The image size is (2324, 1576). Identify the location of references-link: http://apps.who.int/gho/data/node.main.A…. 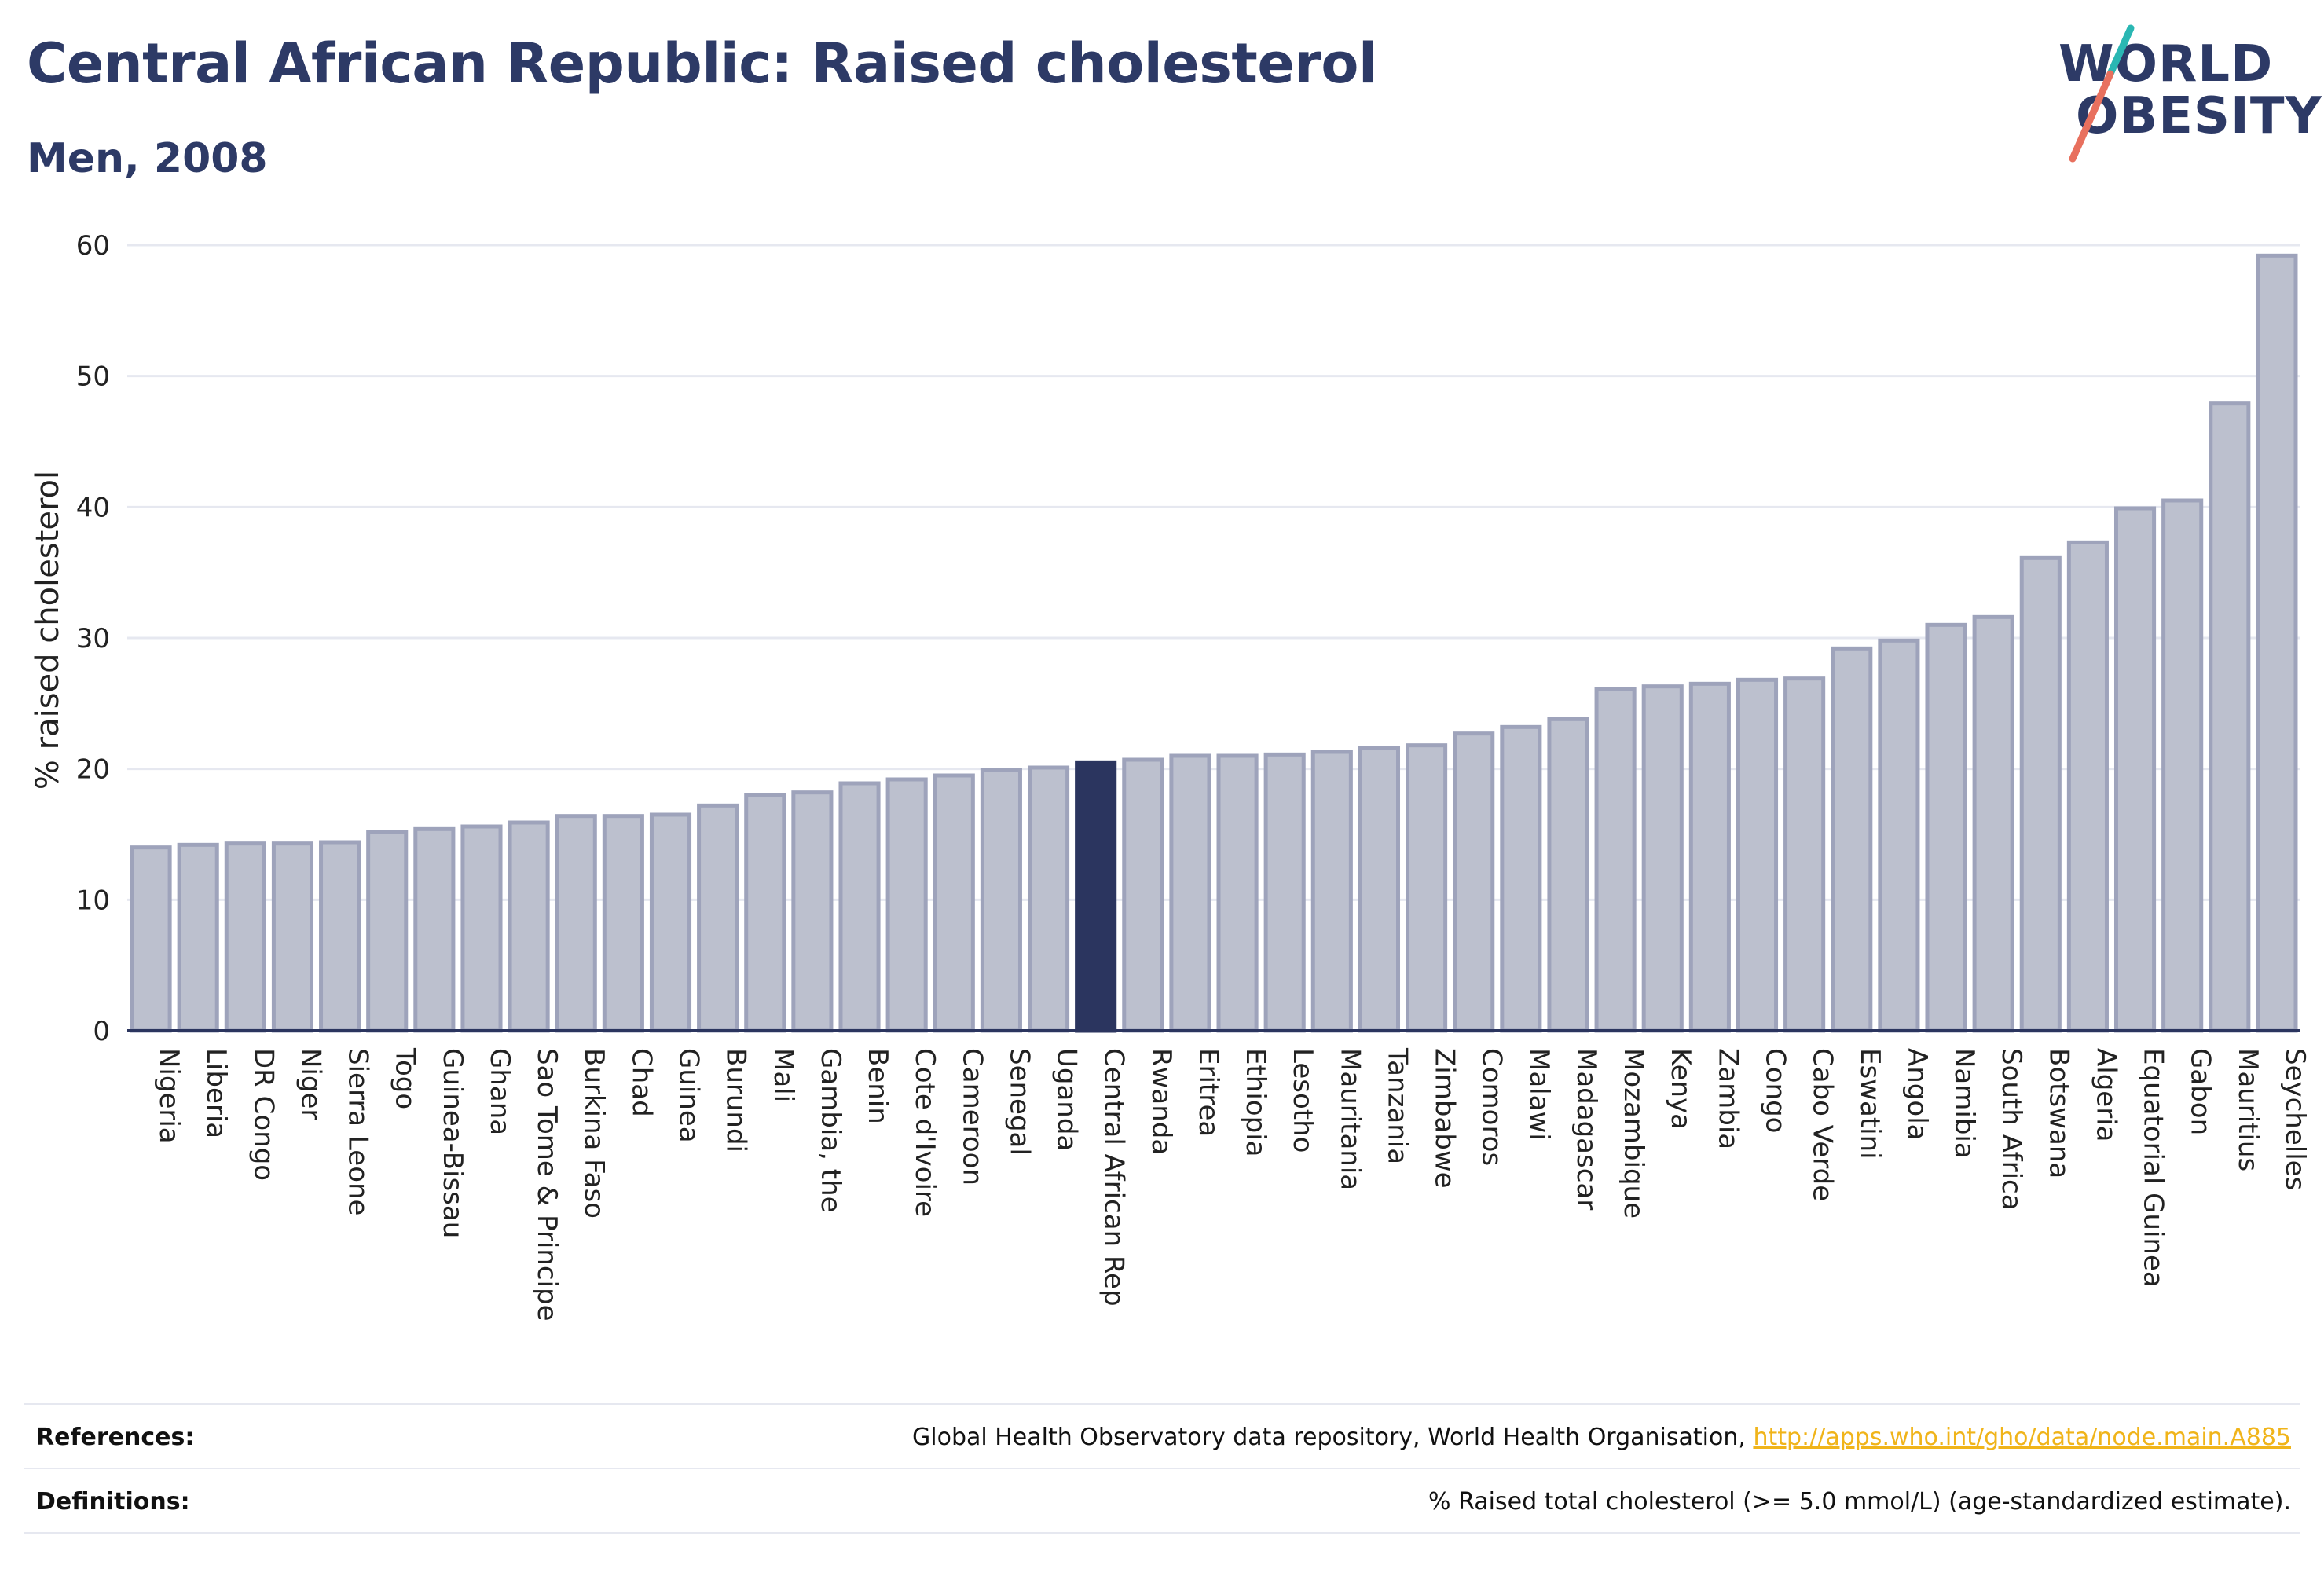
(2022, 1437).